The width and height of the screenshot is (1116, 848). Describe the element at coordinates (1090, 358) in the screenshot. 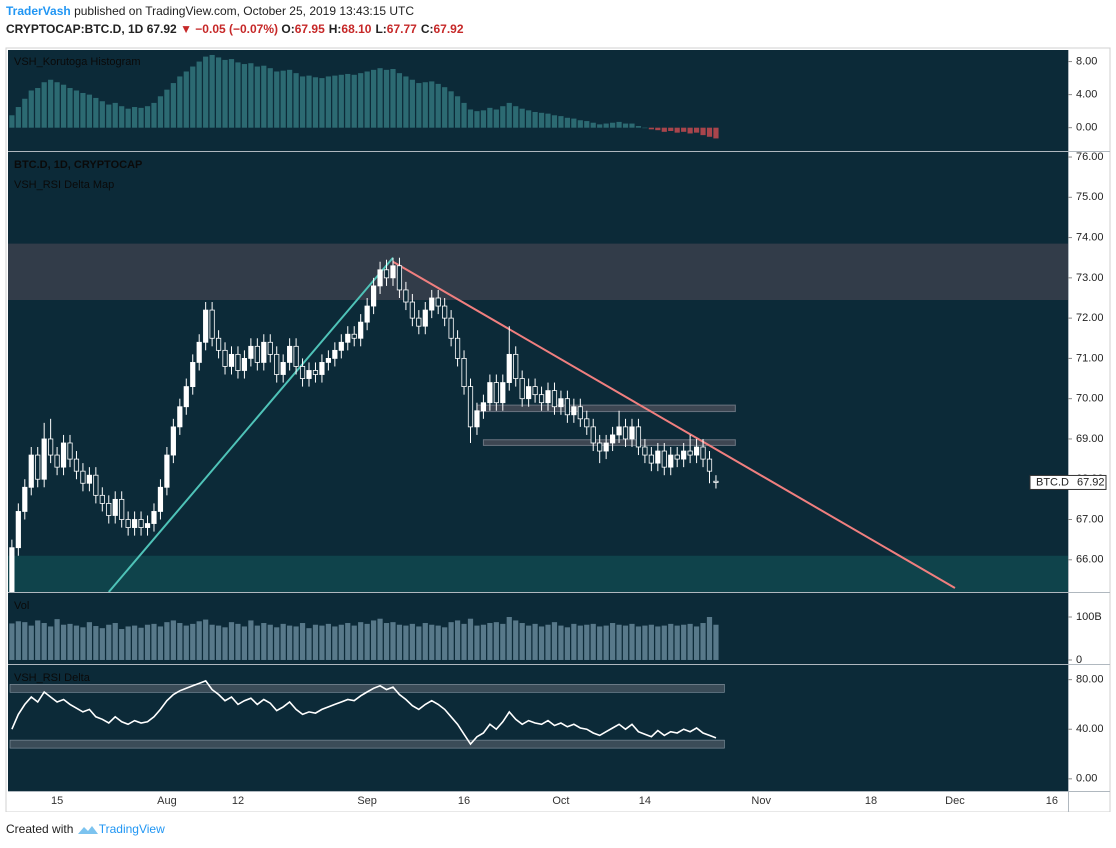

I see `y-tick-label: 71.00` at that location.